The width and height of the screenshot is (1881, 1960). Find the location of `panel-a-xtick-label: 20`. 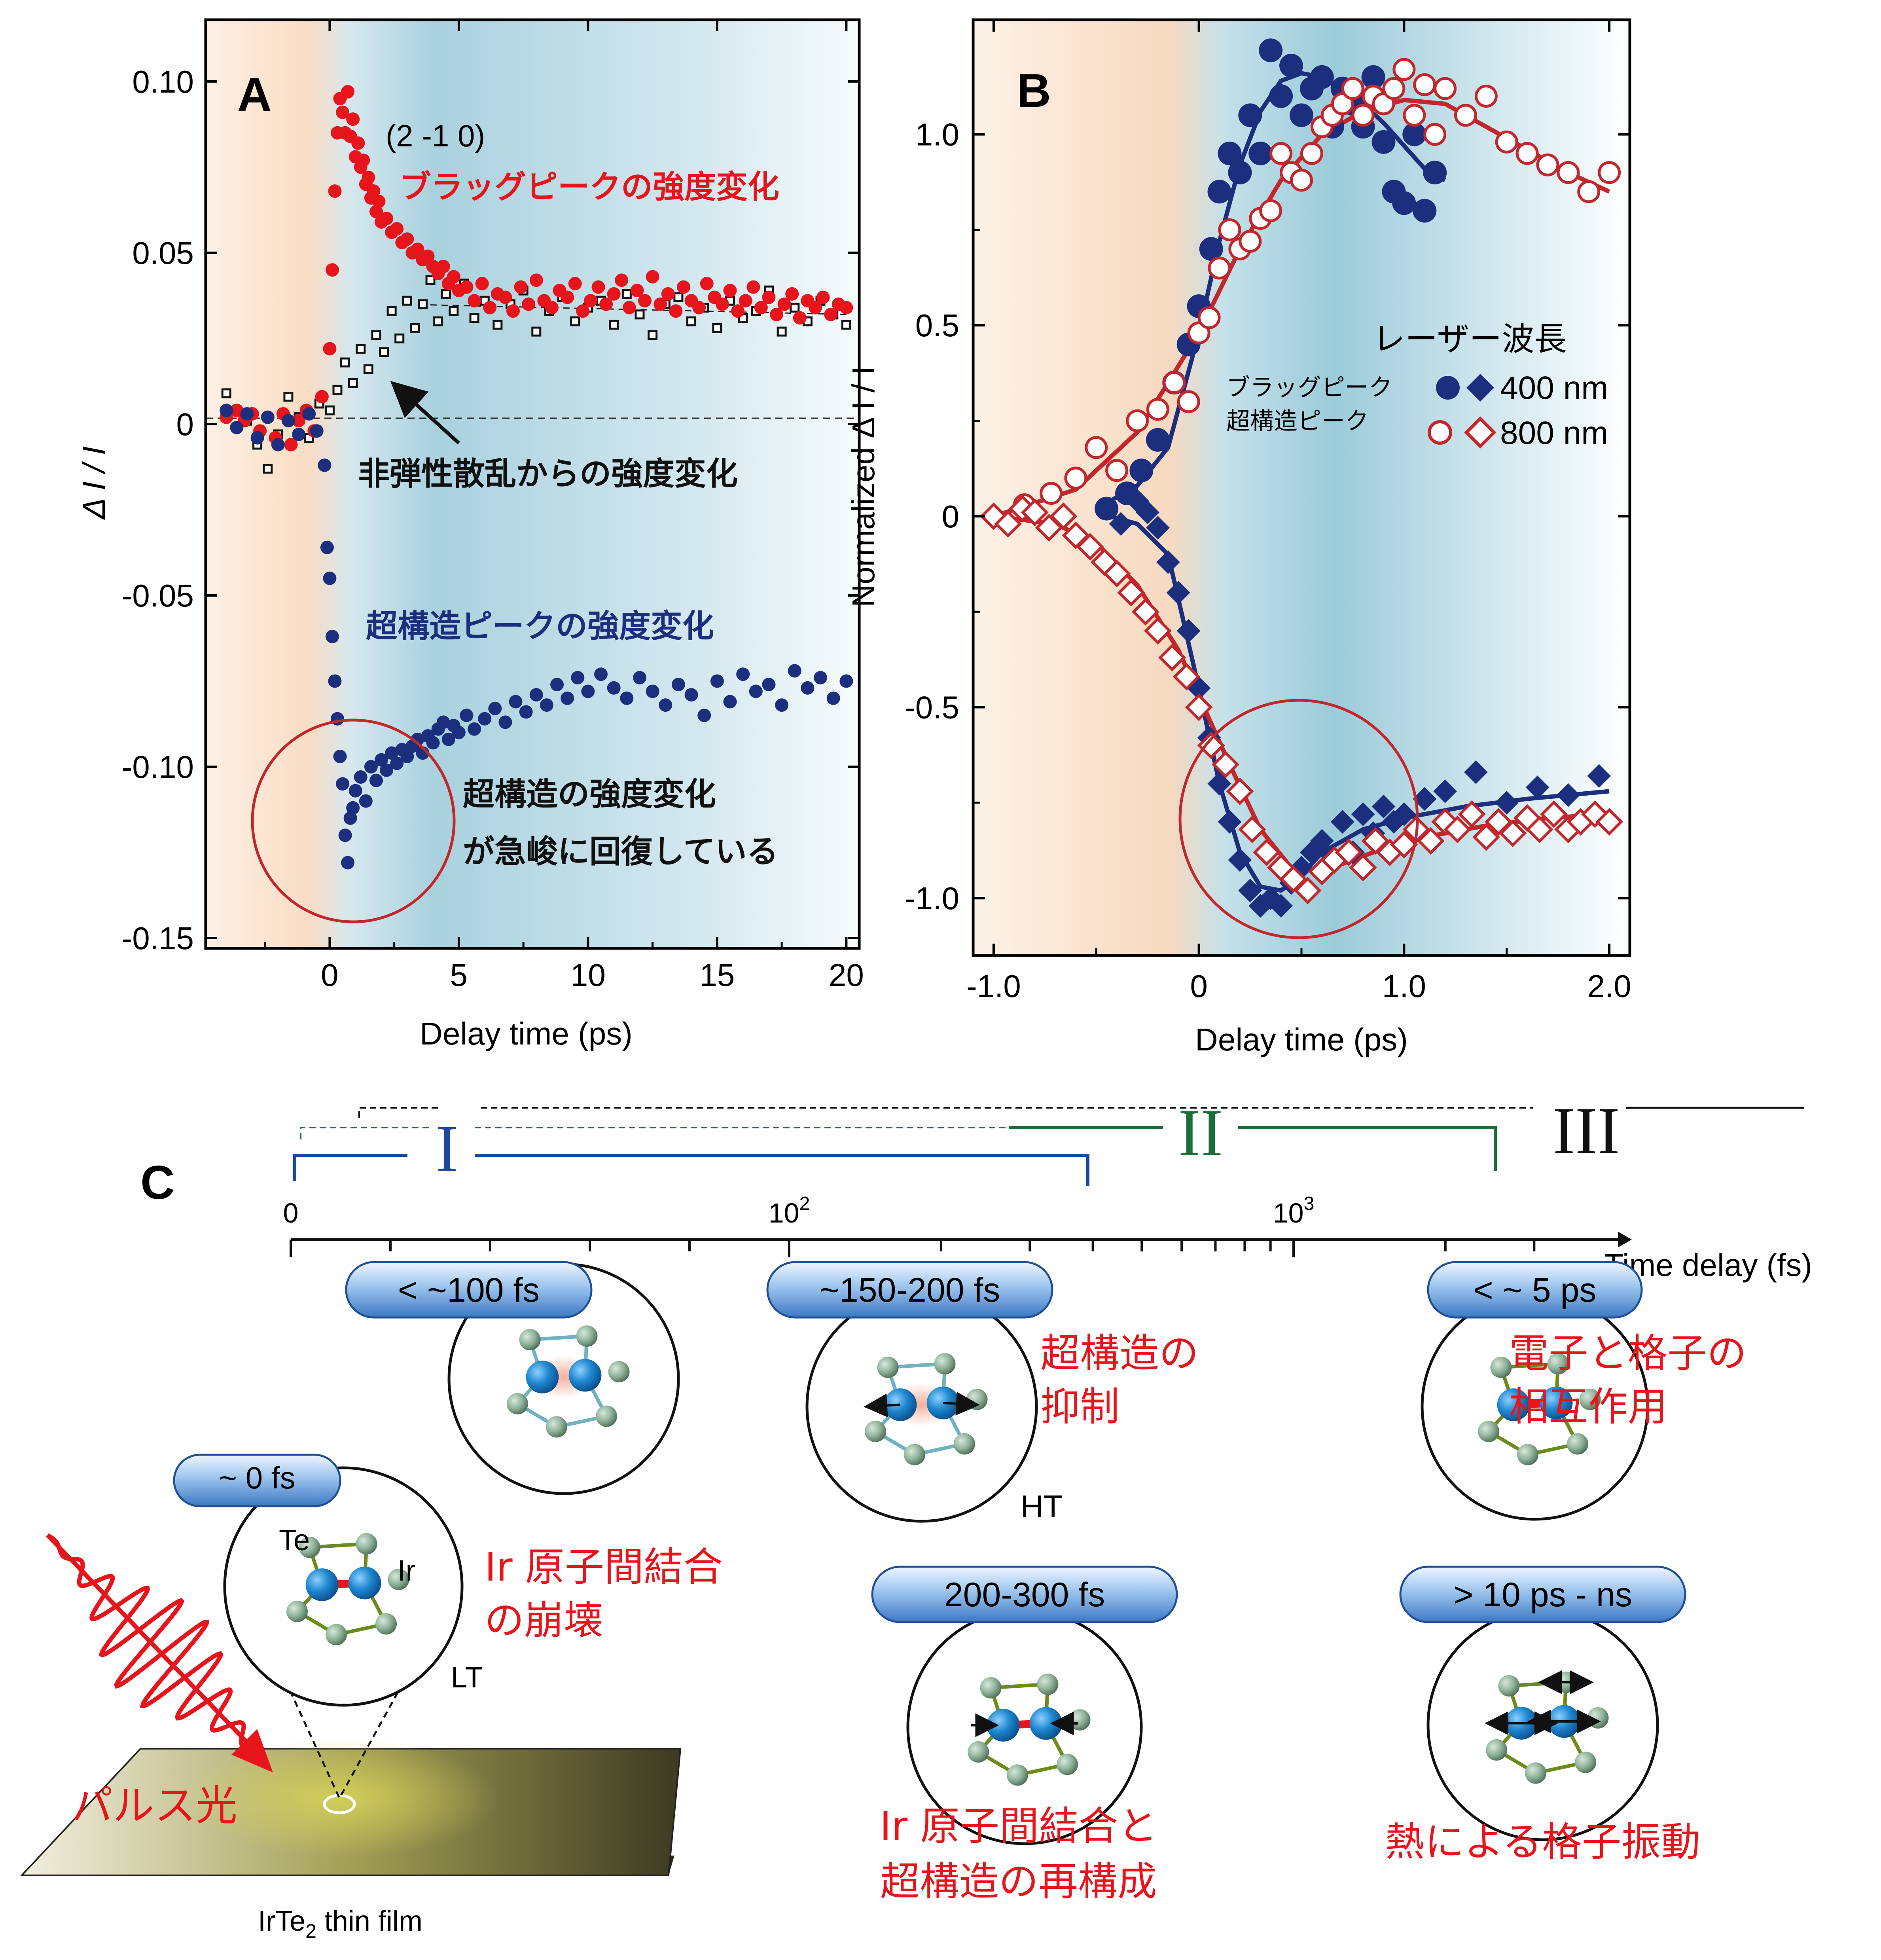

panel-a-xtick-label: 20 is located at coordinates (846, 975).